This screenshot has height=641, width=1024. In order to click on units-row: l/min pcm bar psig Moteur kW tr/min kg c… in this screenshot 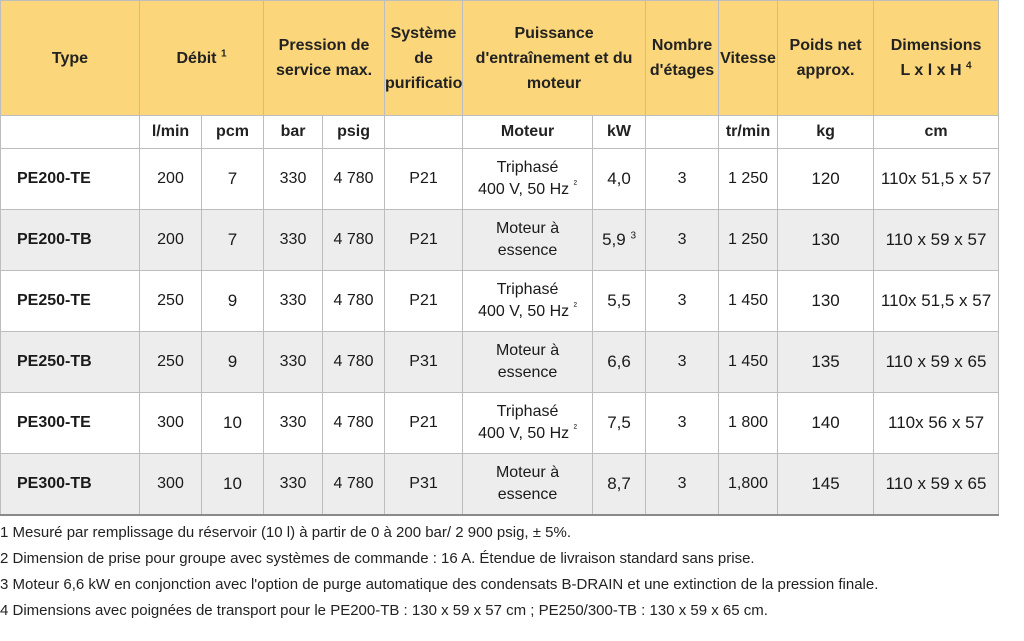, I will do `click(500, 132)`.